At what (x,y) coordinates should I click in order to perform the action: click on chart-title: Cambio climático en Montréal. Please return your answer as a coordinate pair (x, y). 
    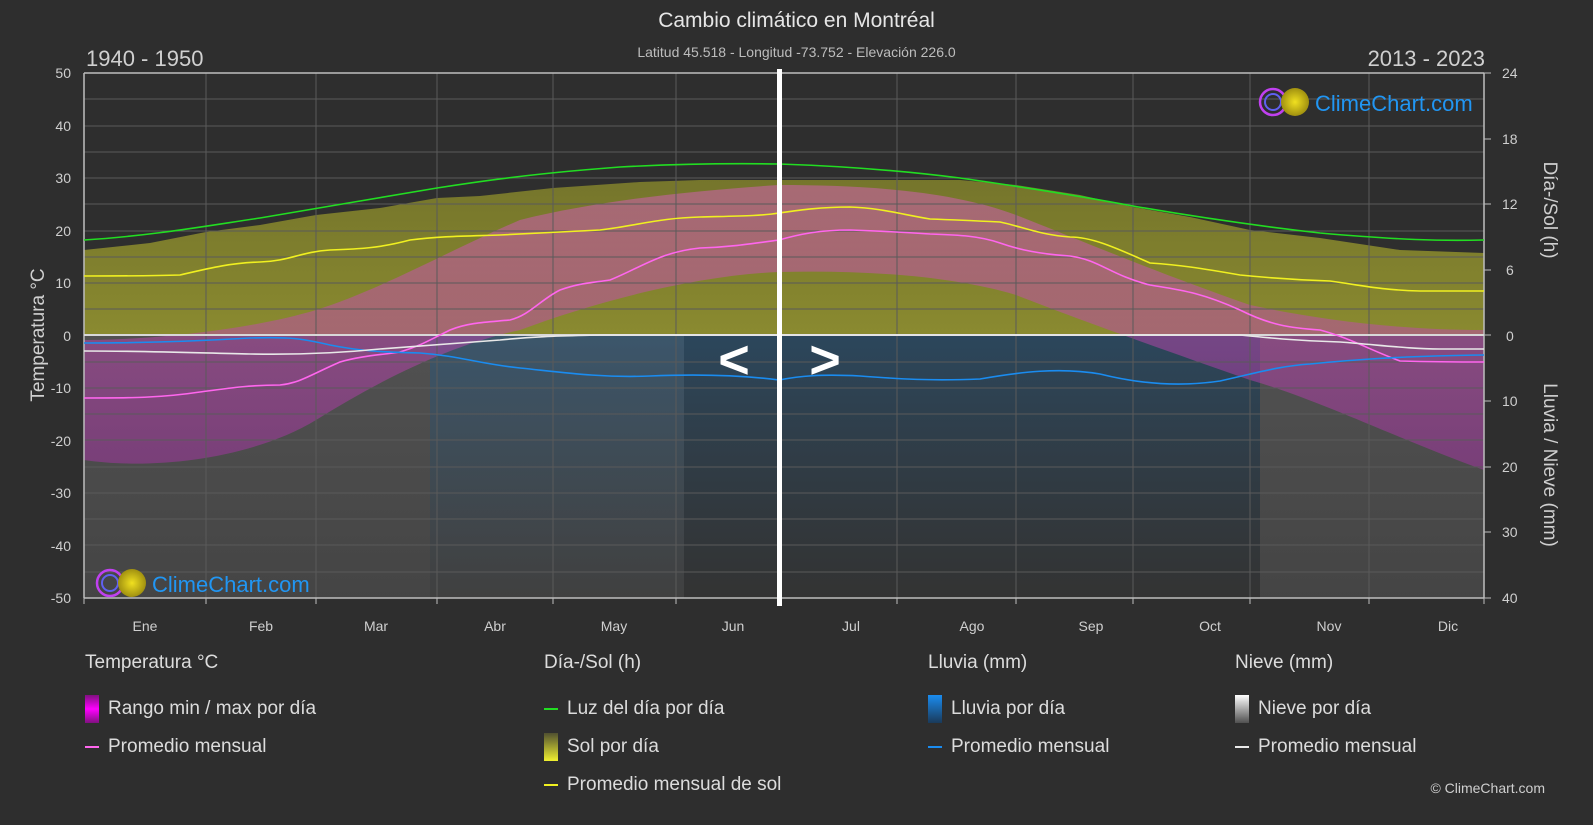
    Looking at the image, I should click on (796, 20).